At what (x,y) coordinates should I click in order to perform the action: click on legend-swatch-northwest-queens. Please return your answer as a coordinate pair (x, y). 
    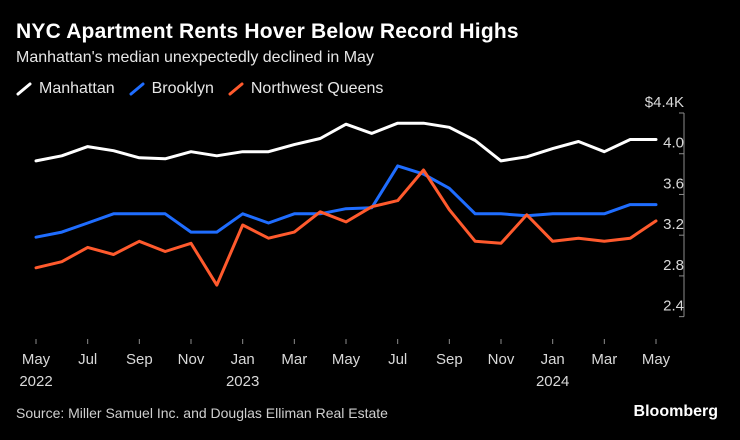
    Looking at the image, I should click on (236, 89).